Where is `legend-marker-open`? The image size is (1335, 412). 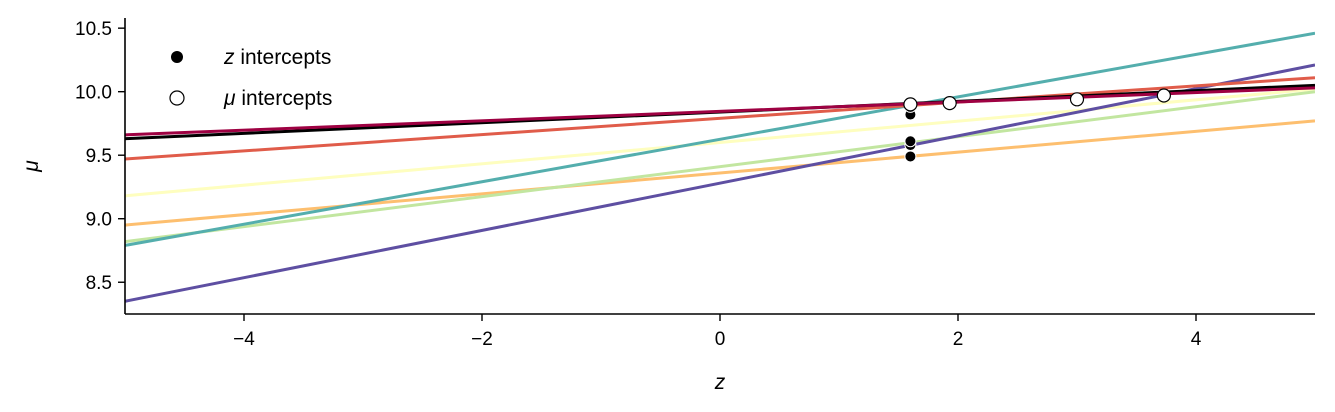 legend-marker-open is located at coordinates (177, 98).